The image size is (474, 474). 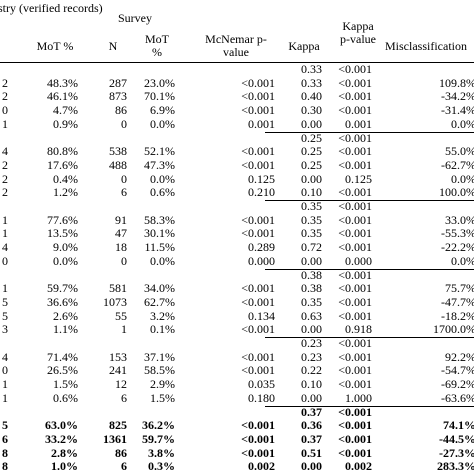 What do you see at coordinates (65, 123) in the screenshot?
I see `cell: 0.9%` at bounding box center [65, 123].